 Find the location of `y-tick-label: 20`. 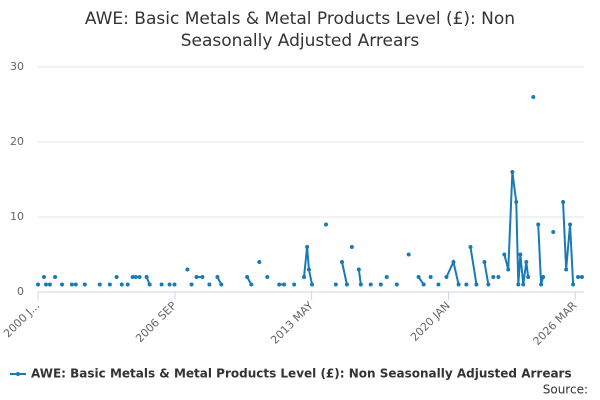

y-tick-label: 20 is located at coordinates (17, 141).